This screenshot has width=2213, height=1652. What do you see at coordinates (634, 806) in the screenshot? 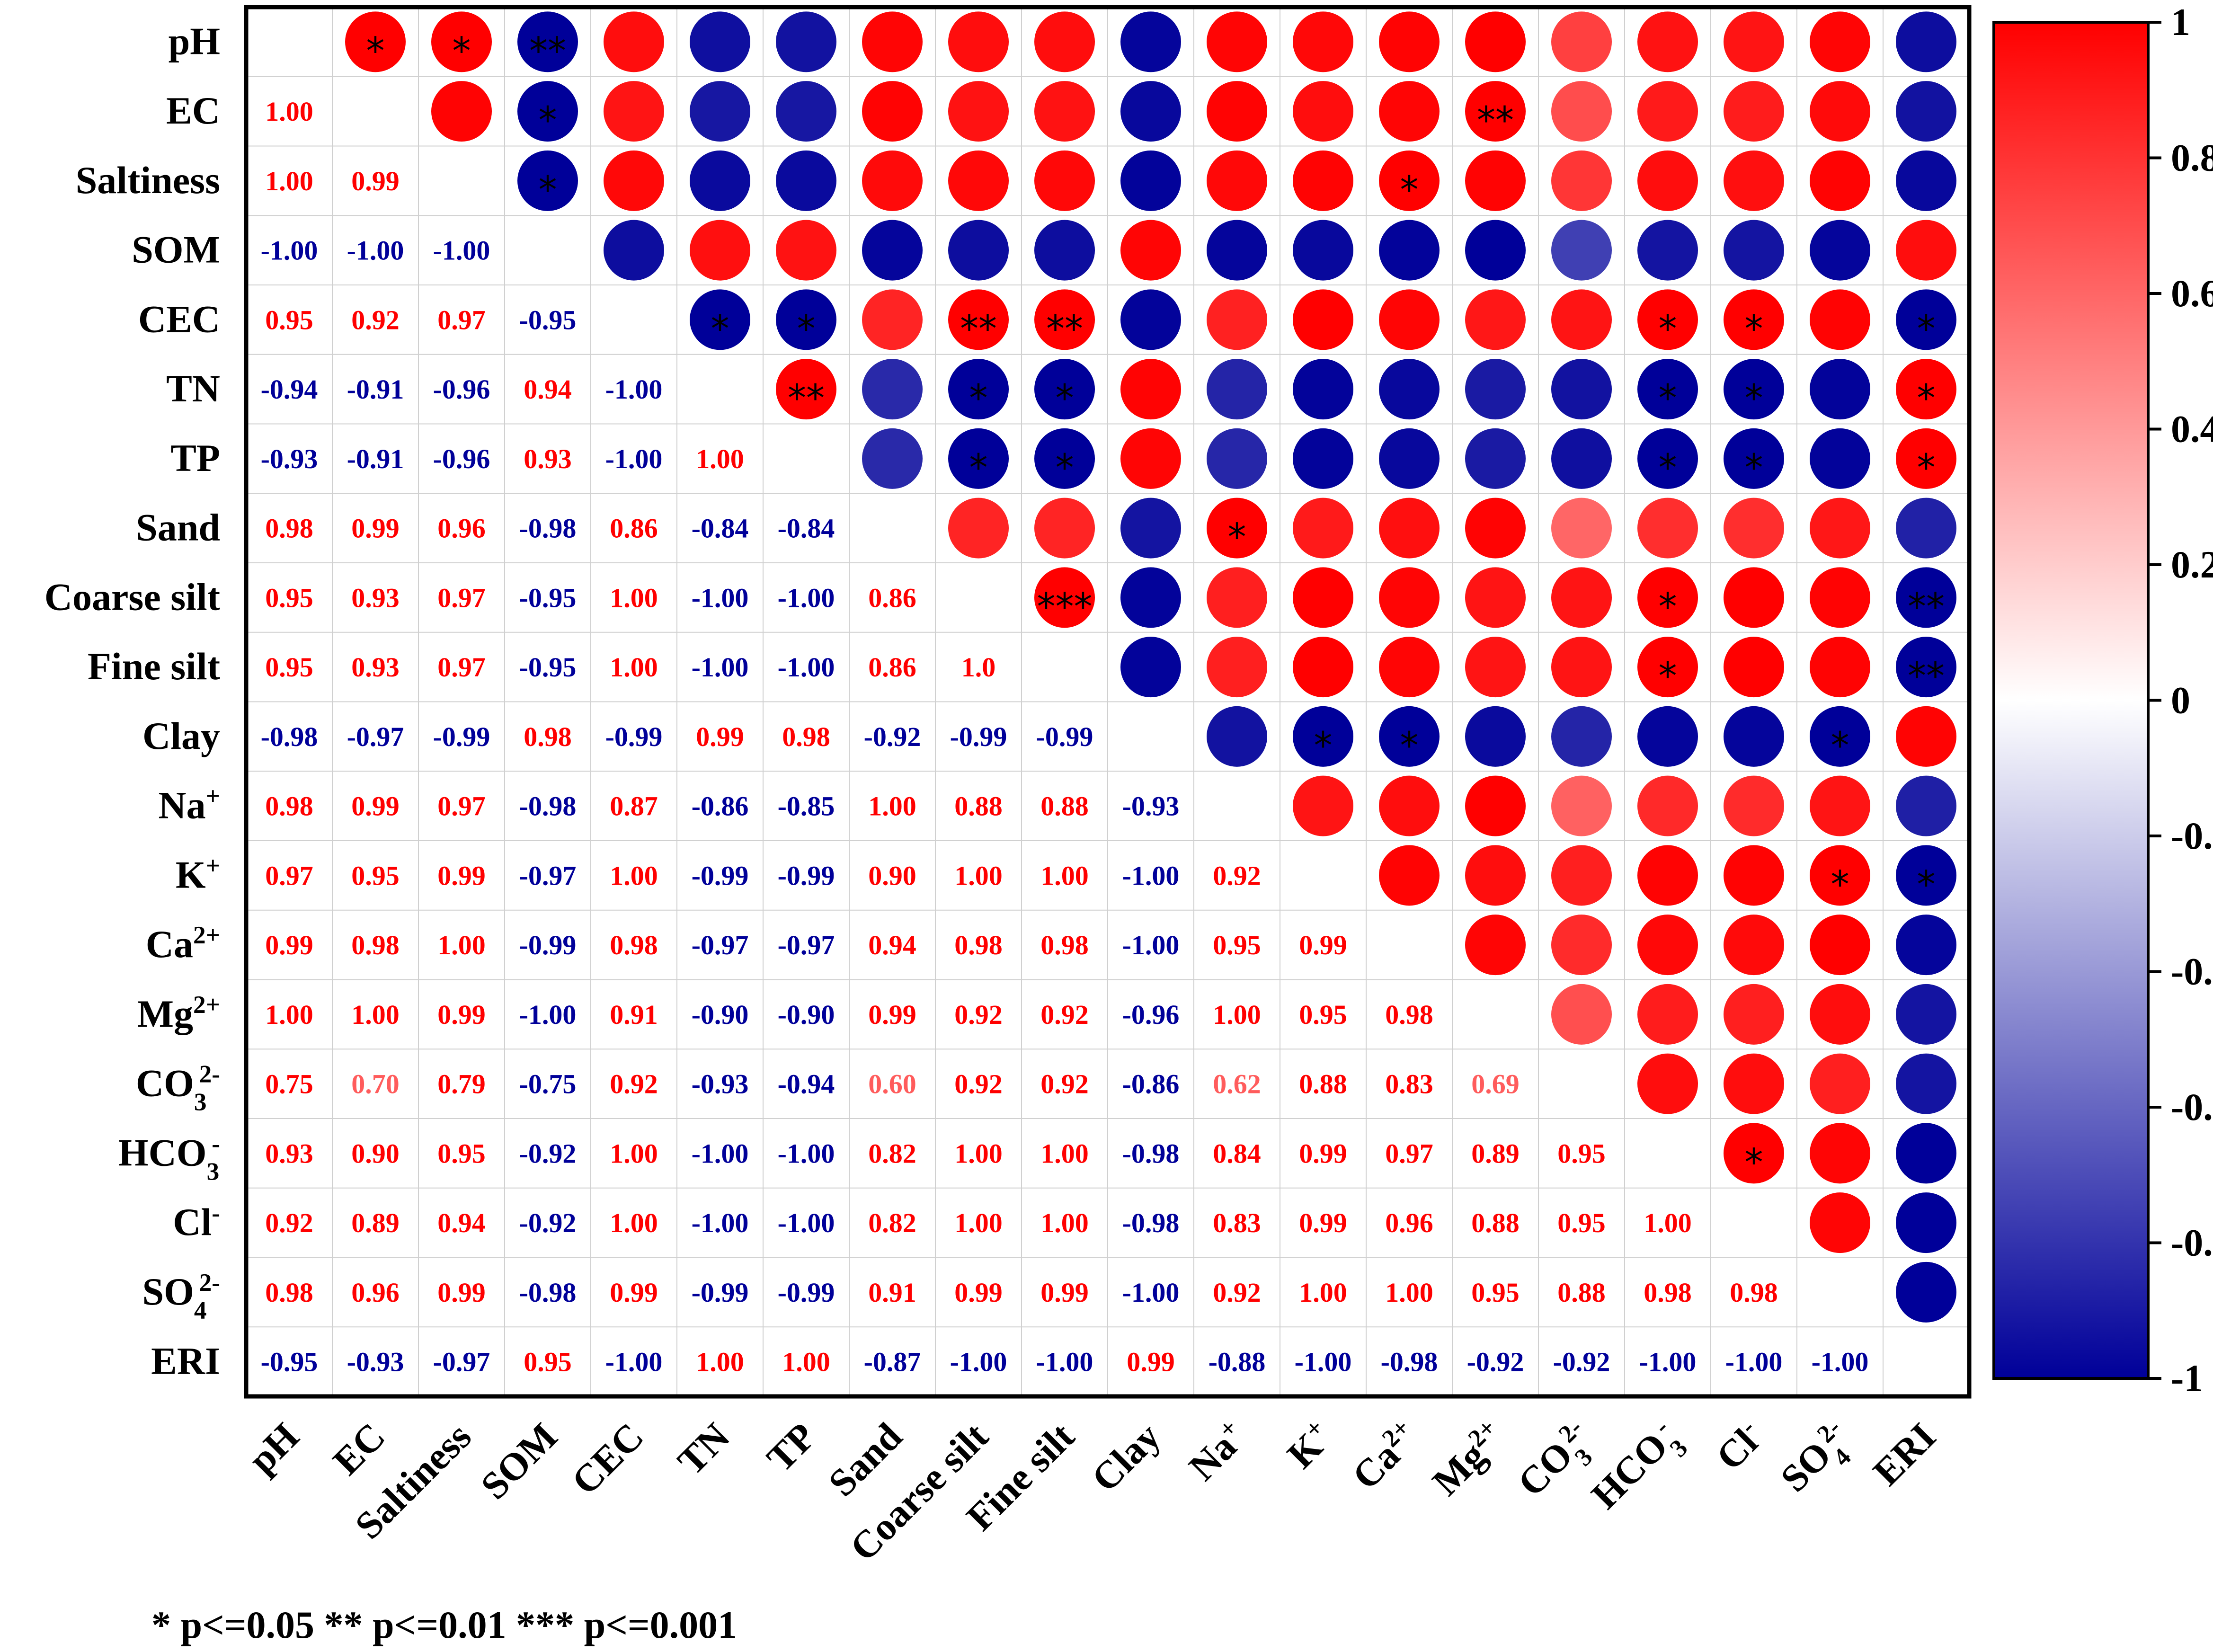
I see `corr-value: 0.87` at bounding box center [634, 806].